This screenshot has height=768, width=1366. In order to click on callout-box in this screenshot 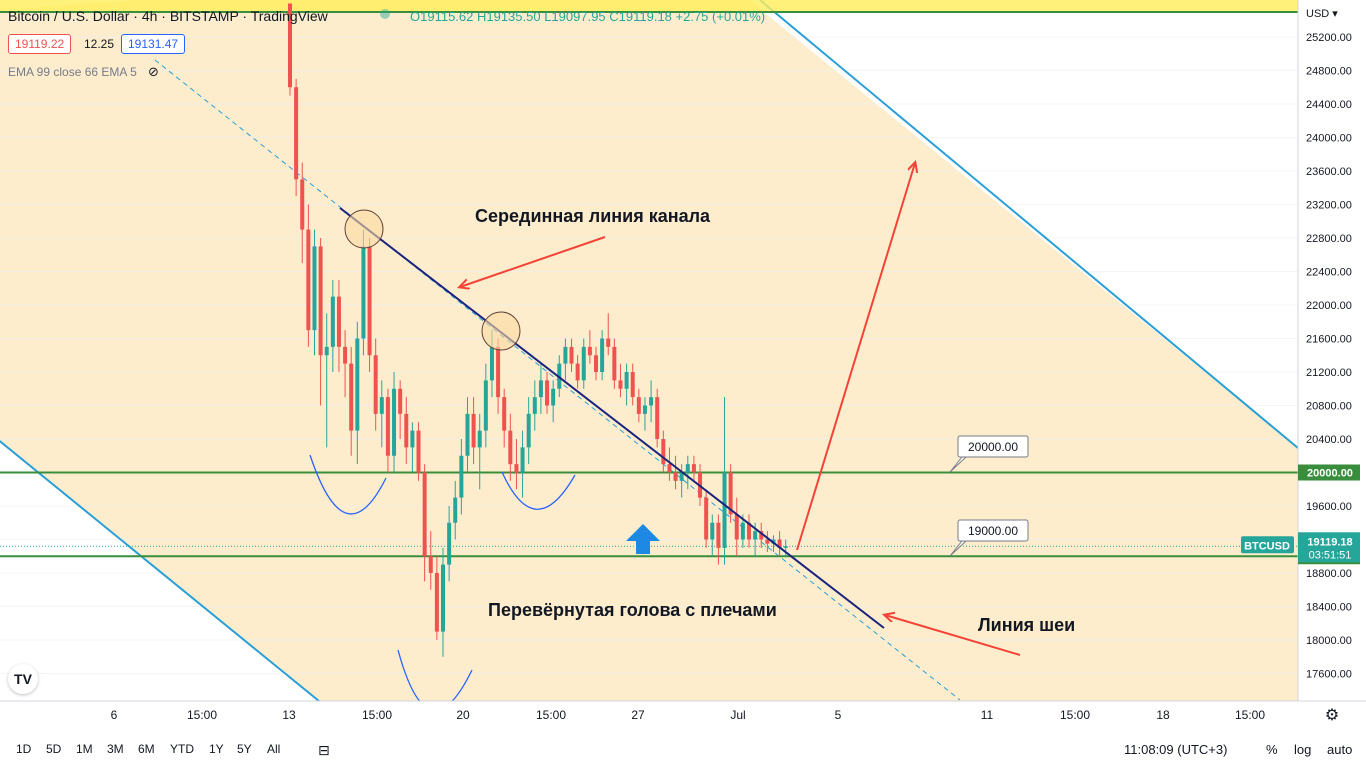, I will do `click(993, 446)`.